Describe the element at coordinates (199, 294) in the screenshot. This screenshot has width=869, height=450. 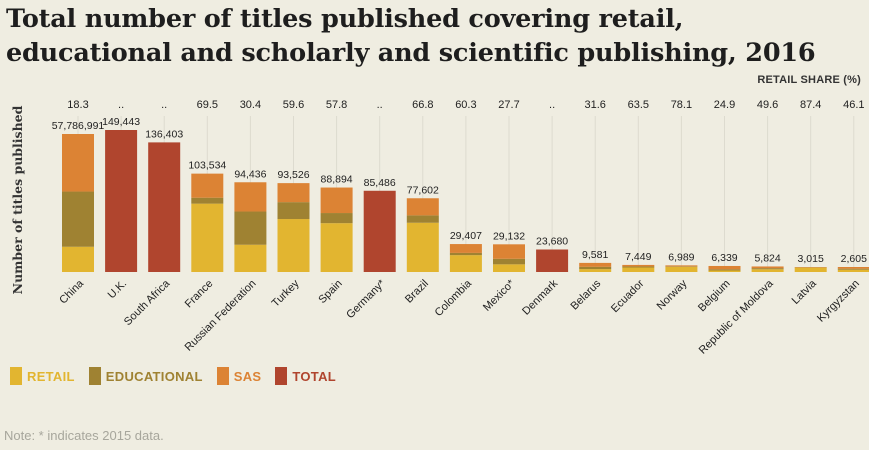
I see `category-label-france: France` at that location.